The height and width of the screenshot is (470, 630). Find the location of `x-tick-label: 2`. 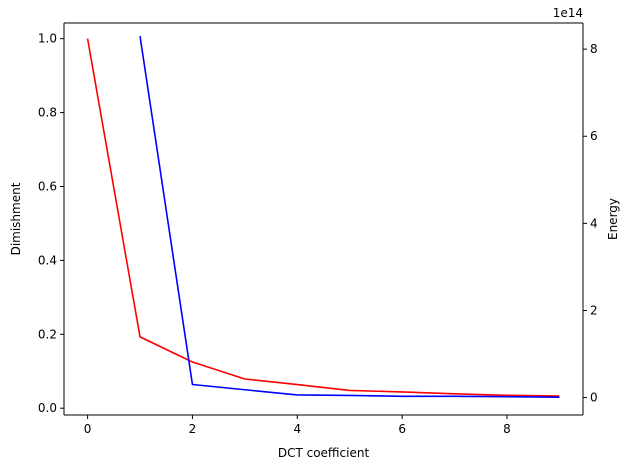

x-tick-label: 2 is located at coordinates (193, 429).